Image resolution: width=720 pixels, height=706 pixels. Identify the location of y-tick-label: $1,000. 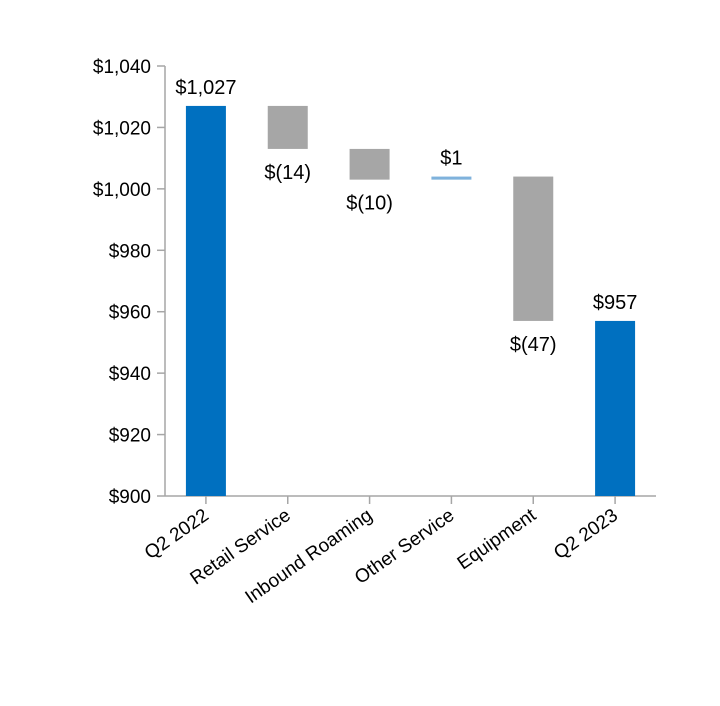
(122, 190).